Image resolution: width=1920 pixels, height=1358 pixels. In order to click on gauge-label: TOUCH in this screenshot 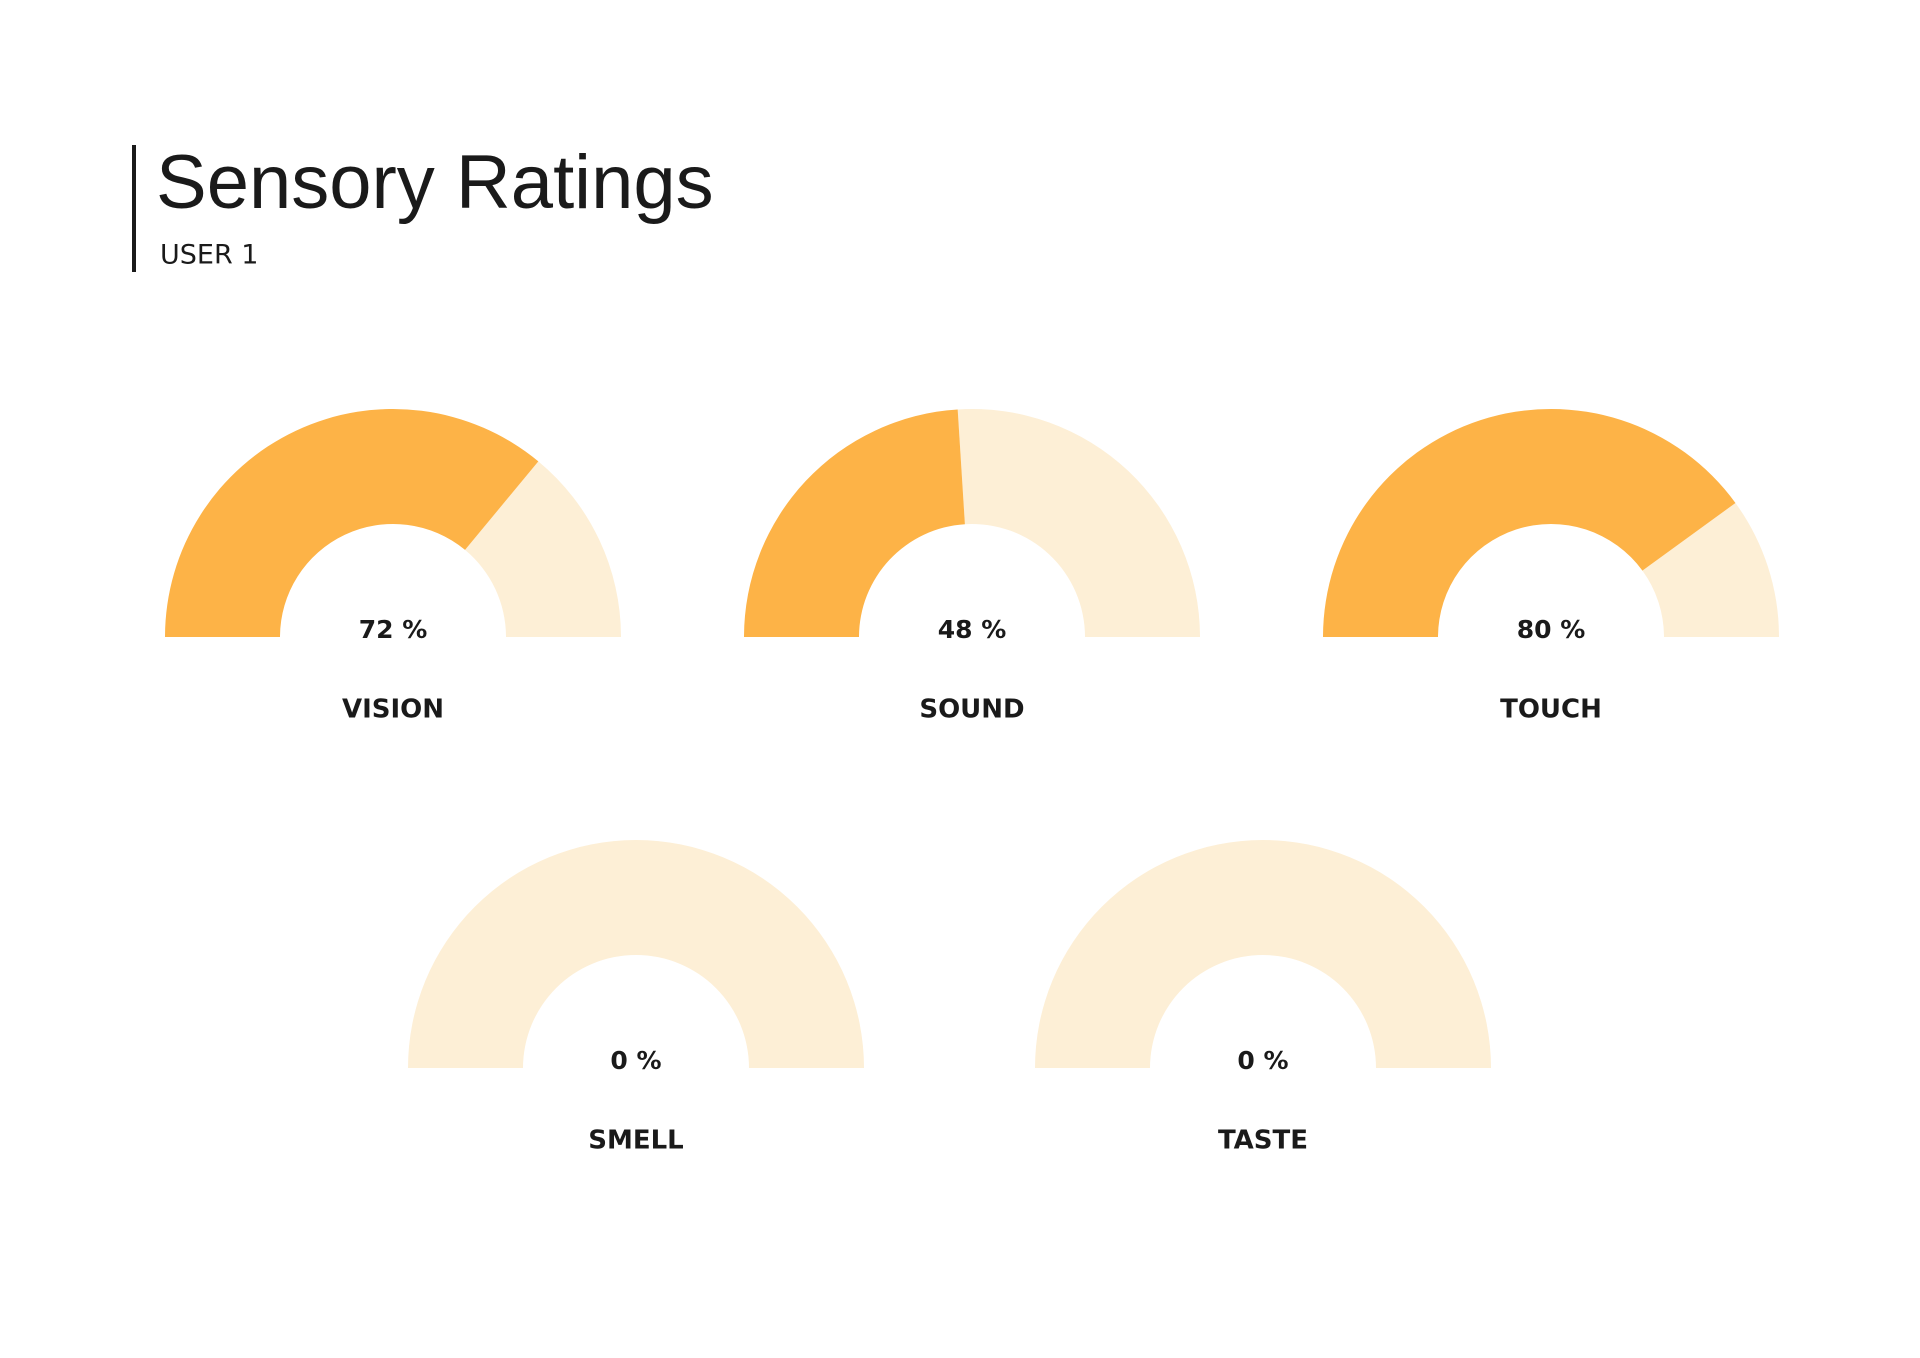, I will do `click(1551, 710)`.